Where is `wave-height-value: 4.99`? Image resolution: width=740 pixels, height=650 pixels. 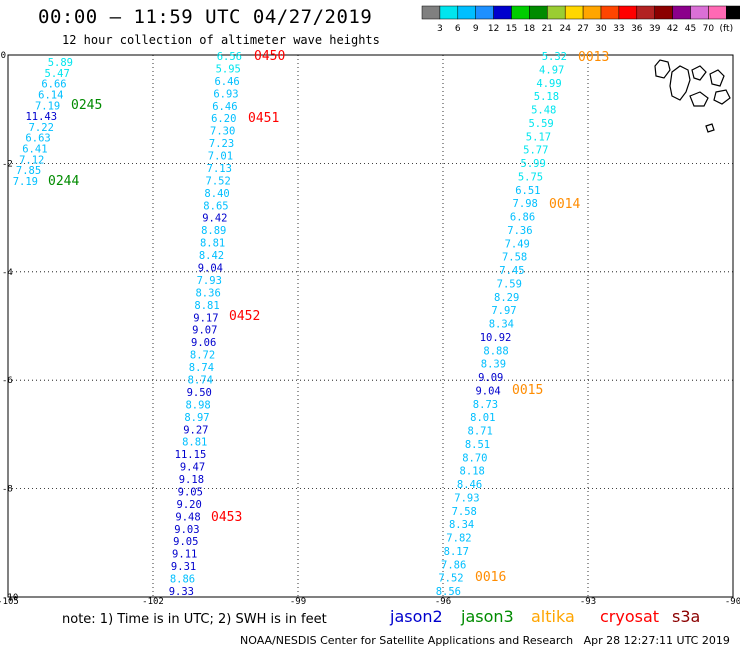
wave-height-value: 4.99 is located at coordinates (548, 84).